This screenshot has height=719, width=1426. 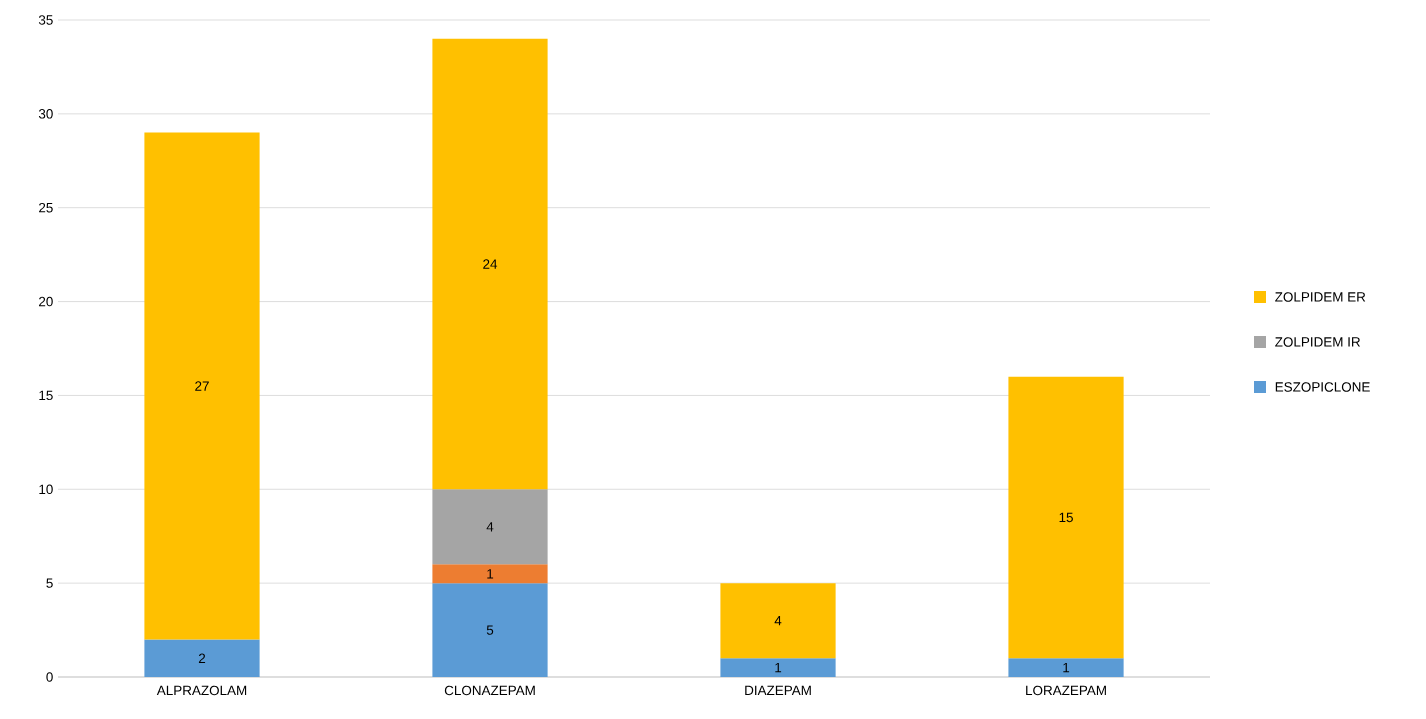 I want to click on data-label: 27, so click(x=202, y=386).